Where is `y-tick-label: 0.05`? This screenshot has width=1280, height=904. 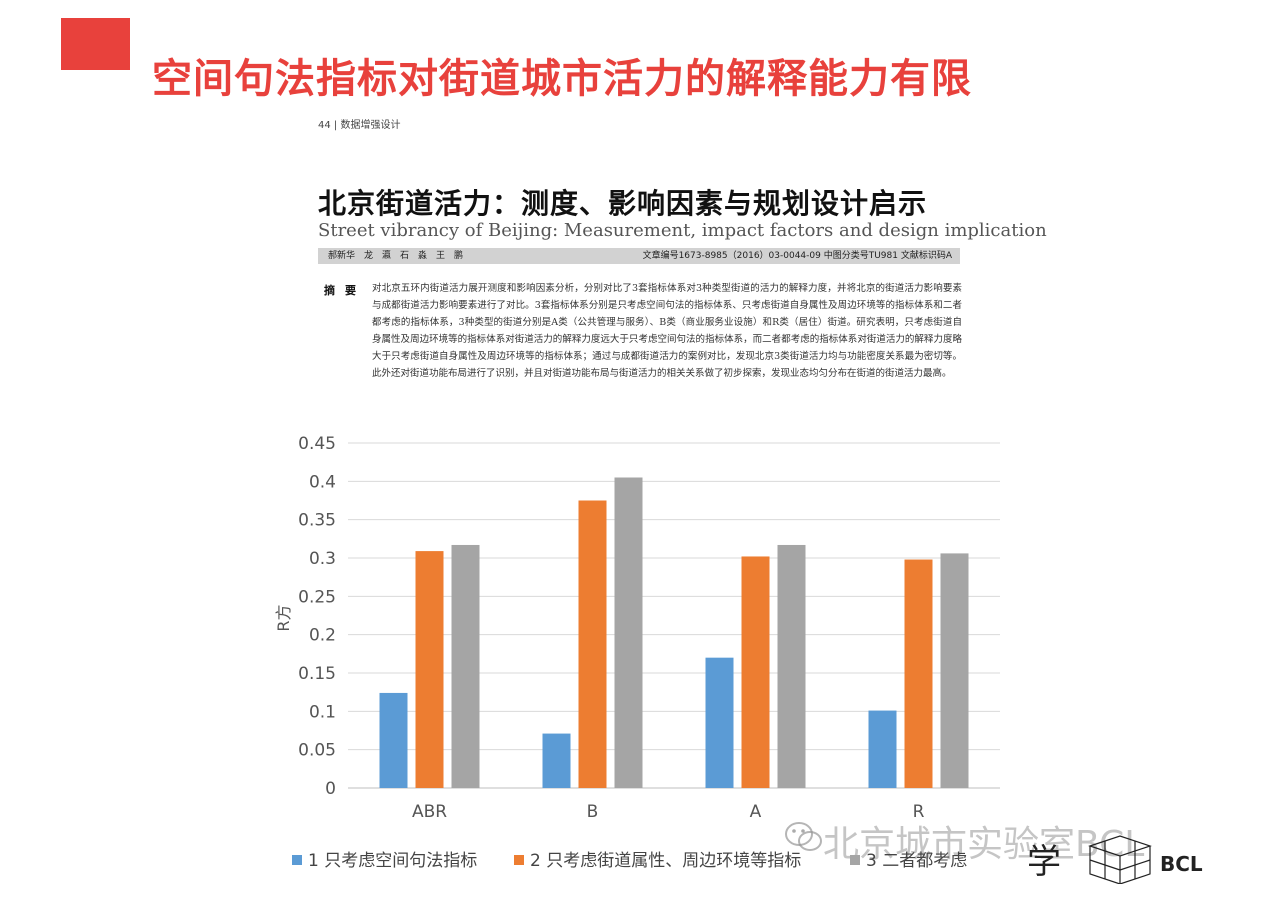 y-tick-label: 0.05 is located at coordinates (317, 751).